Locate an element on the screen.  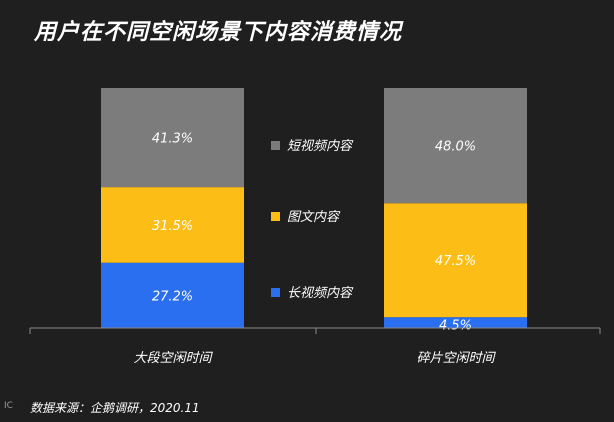
data-source-note: 数据来源：企鹅调研，2020.11 is located at coordinates (115, 408).